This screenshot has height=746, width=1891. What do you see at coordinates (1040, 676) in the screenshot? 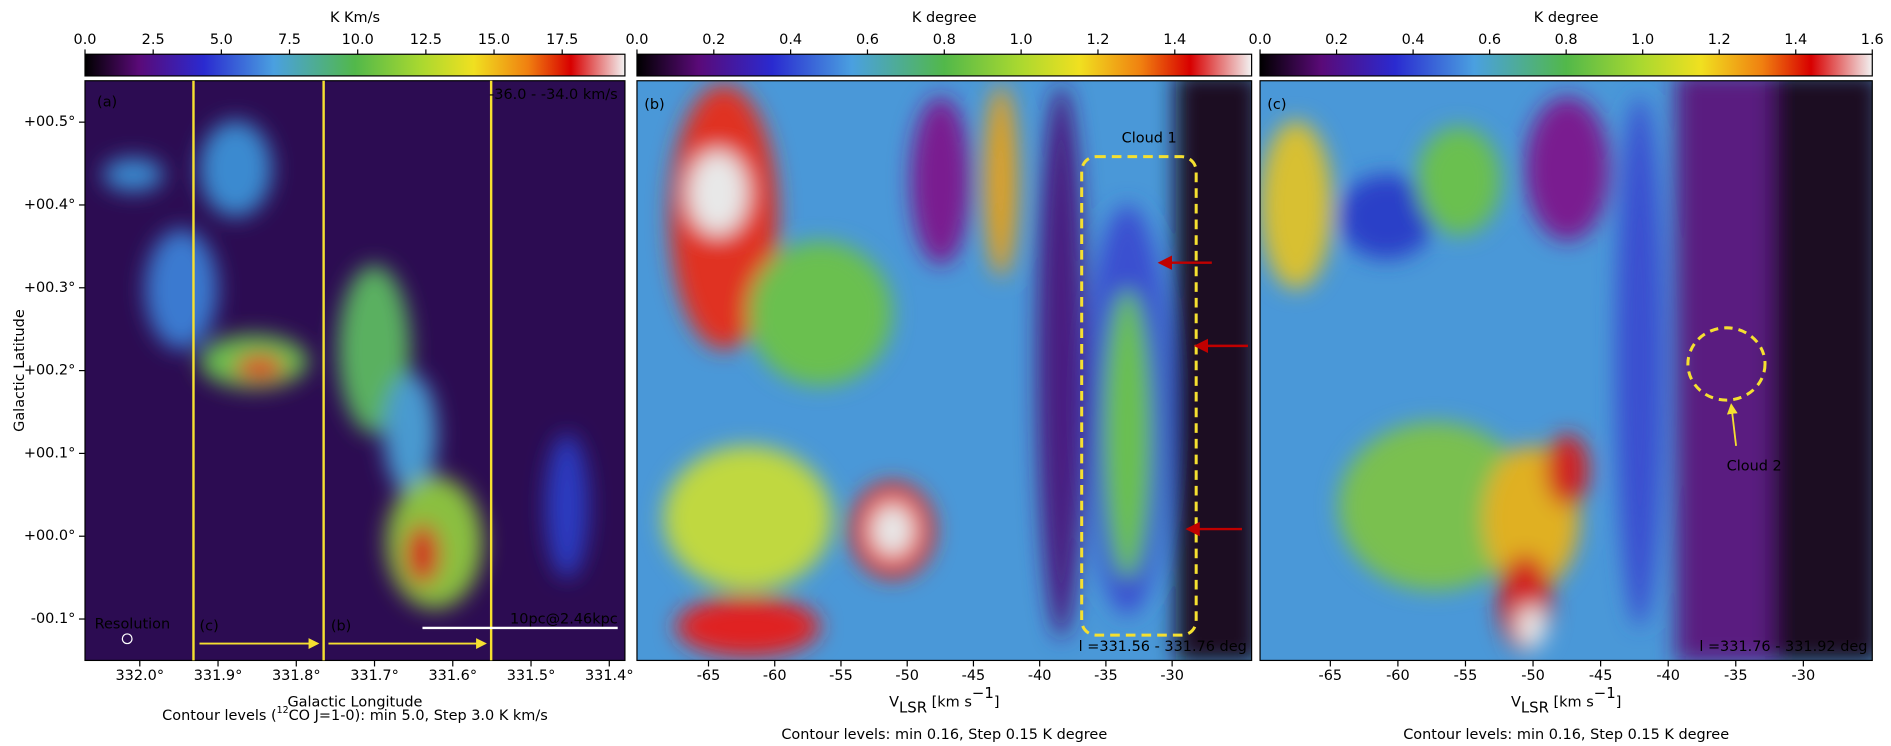
I see `x-tick-label: -40` at bounding box center [1040, 676].